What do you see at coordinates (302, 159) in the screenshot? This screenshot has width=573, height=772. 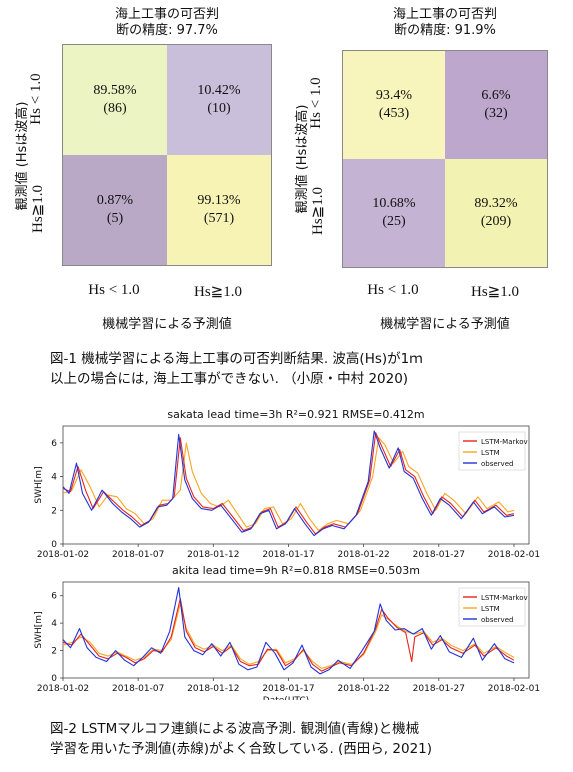 I see `cm2-ylabel: 観測値 (Hsは波高)` at bounding box center [302, 159].